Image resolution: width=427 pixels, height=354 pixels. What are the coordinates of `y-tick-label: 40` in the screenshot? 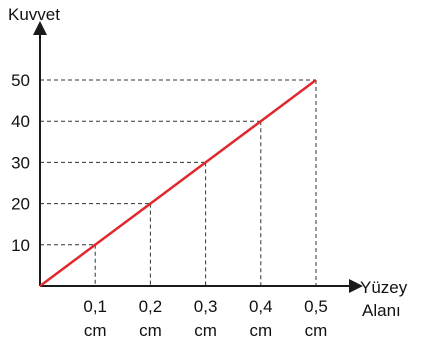 It's located at (20, 121).